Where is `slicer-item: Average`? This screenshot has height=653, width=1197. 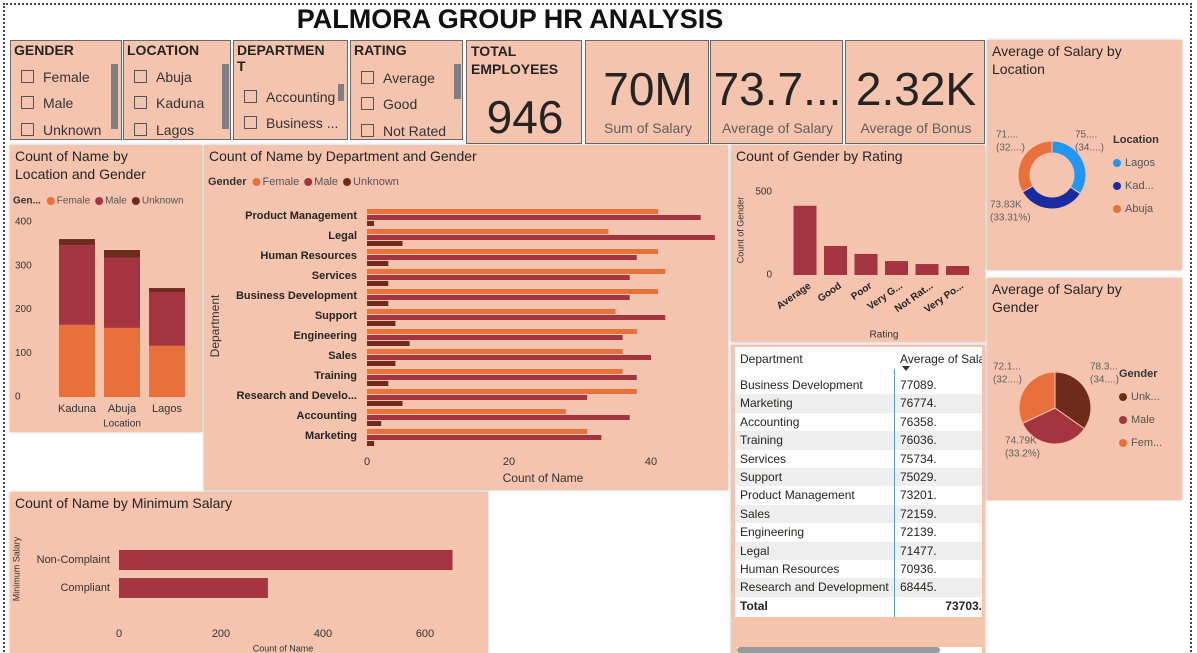 slicer-item: Average is located at coordinates (406, 78).